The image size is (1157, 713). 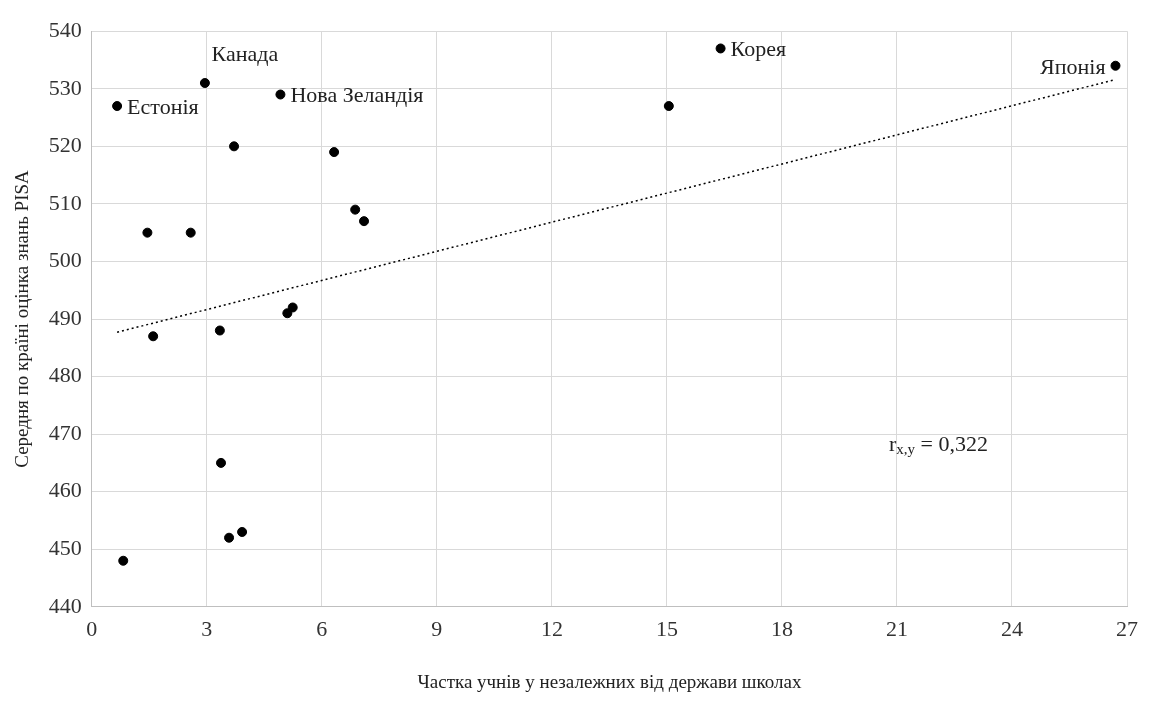 I want to click on y-tick-label: 510, so click(x=65, y=202).